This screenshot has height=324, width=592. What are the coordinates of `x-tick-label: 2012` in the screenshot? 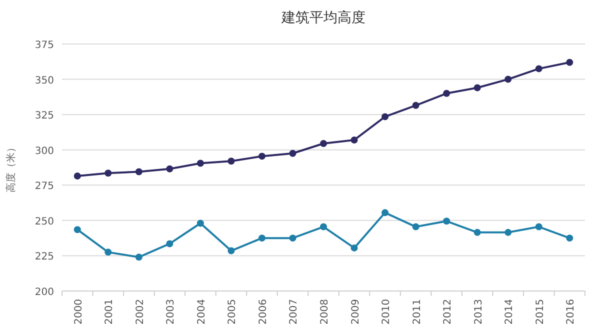 It's located at (448, 311).